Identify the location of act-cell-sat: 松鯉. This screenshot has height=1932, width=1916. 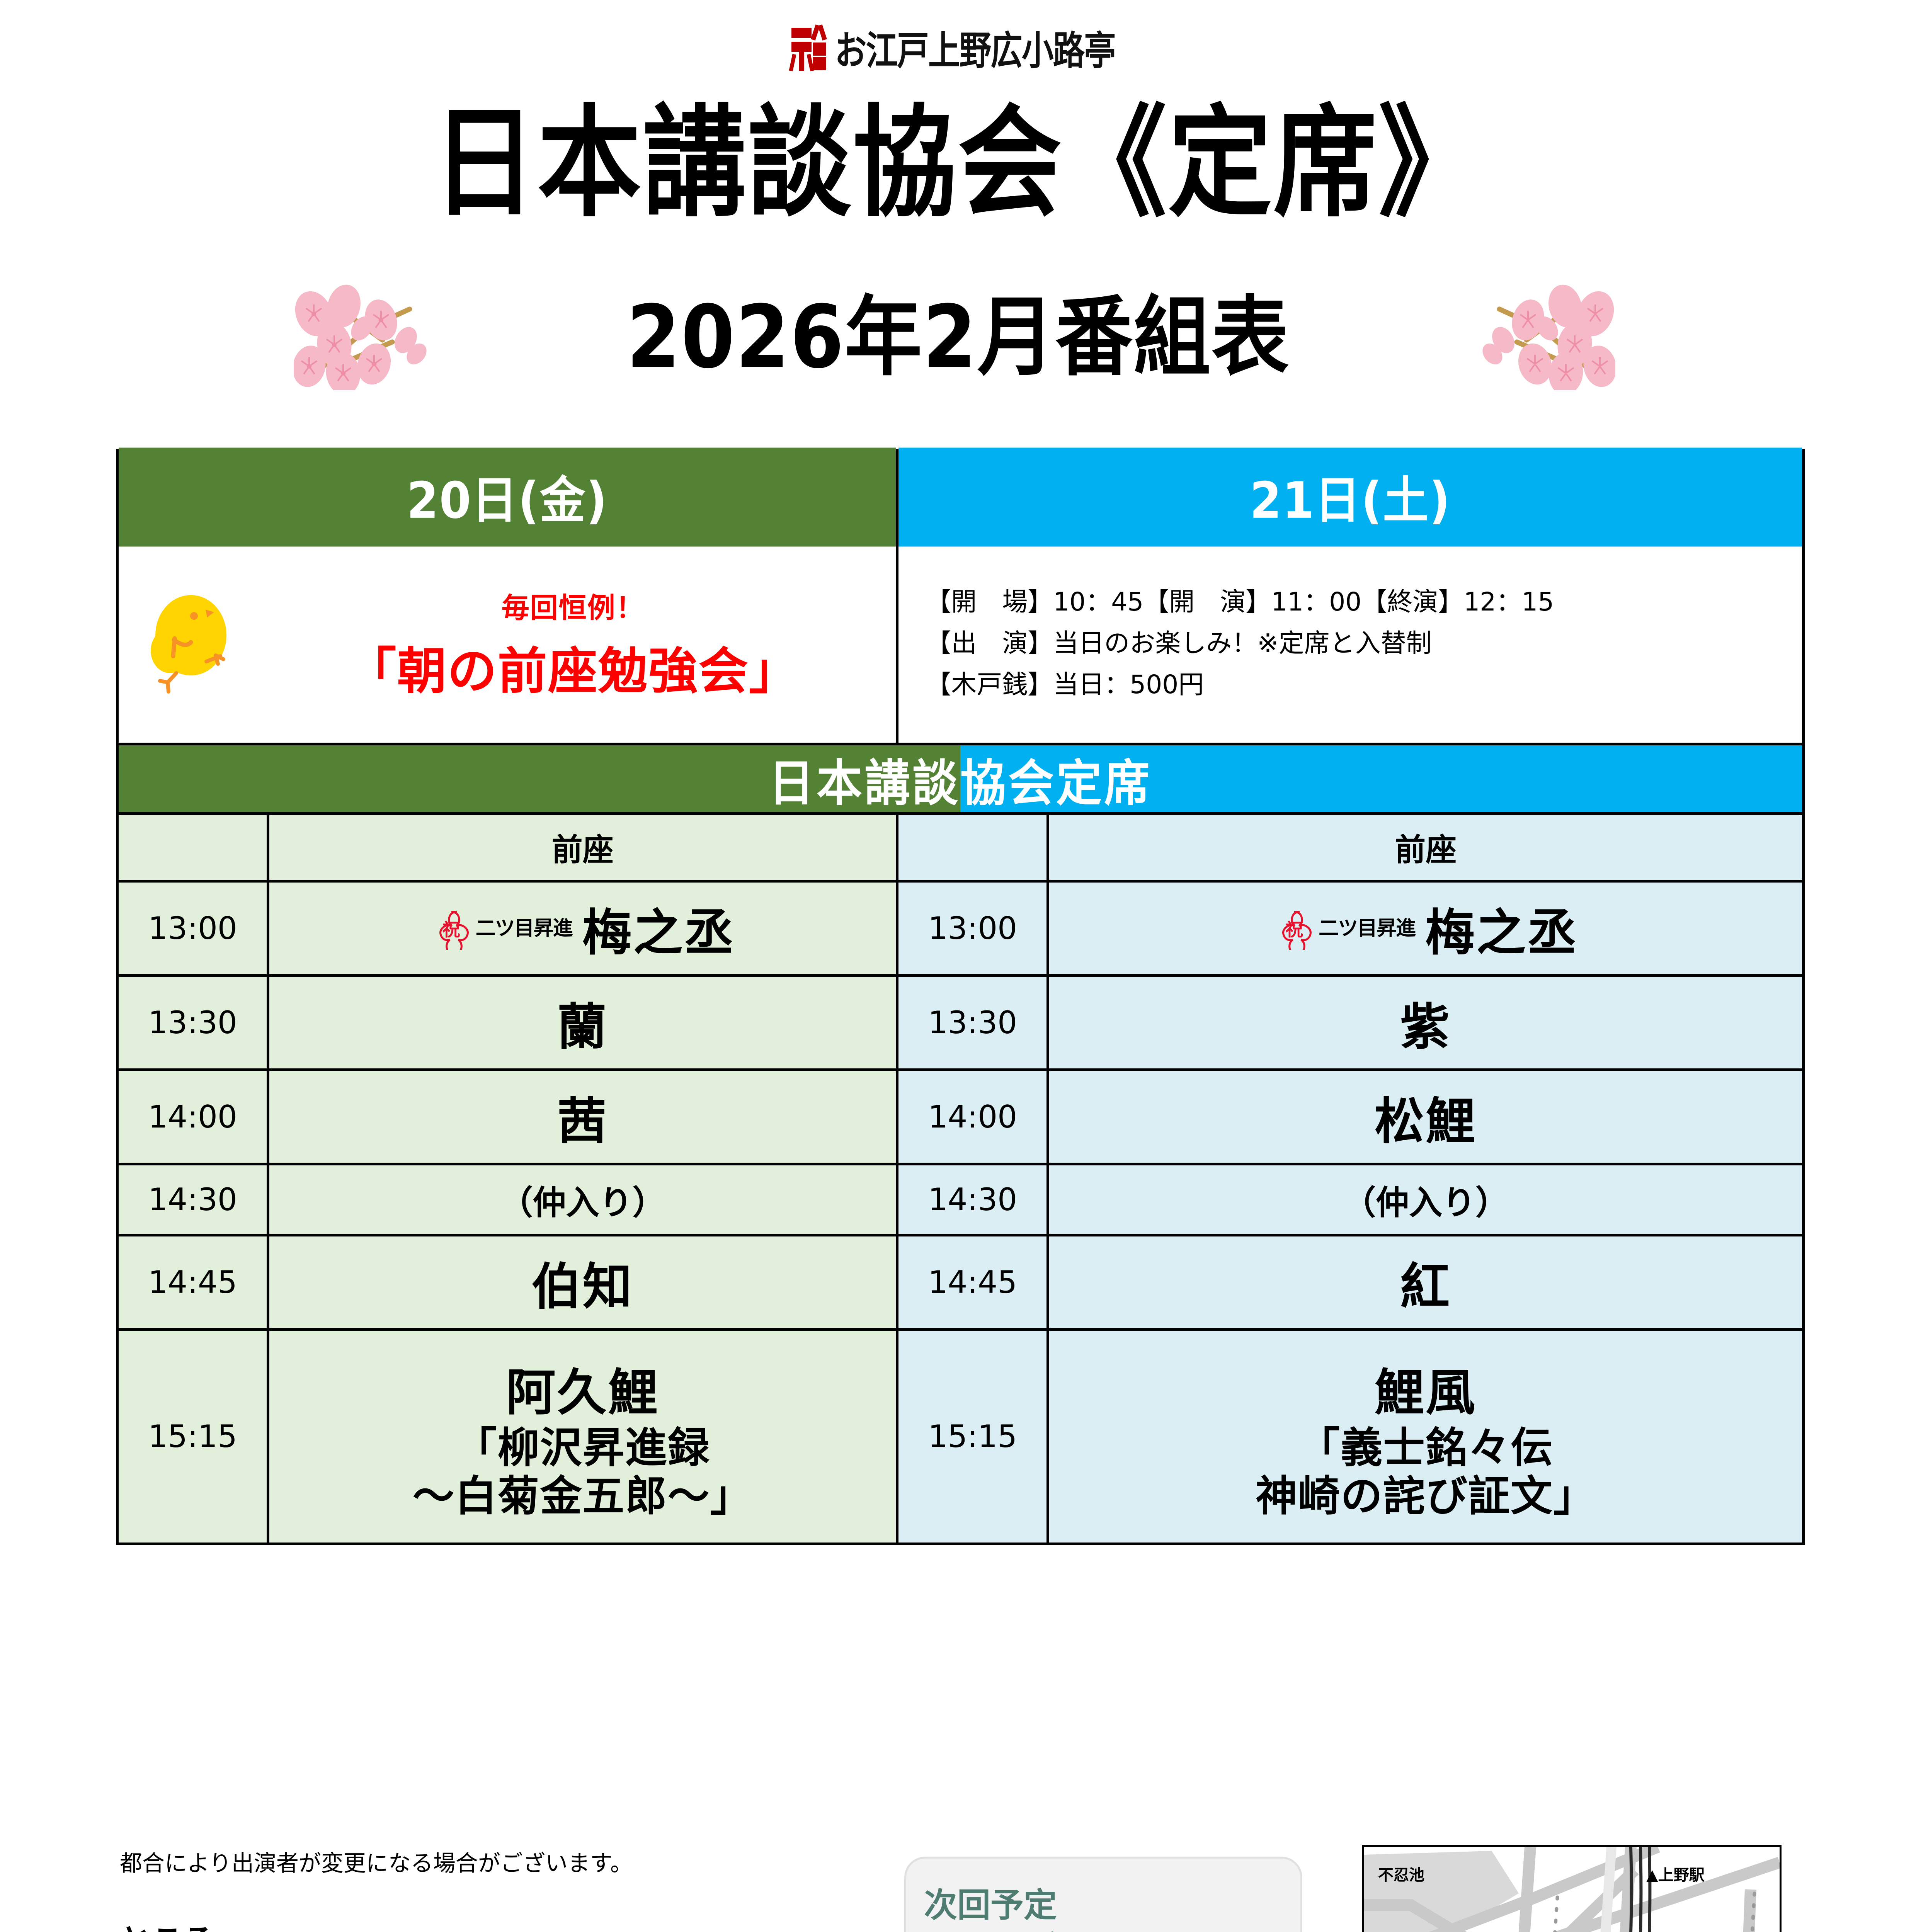
(1426, 1116).